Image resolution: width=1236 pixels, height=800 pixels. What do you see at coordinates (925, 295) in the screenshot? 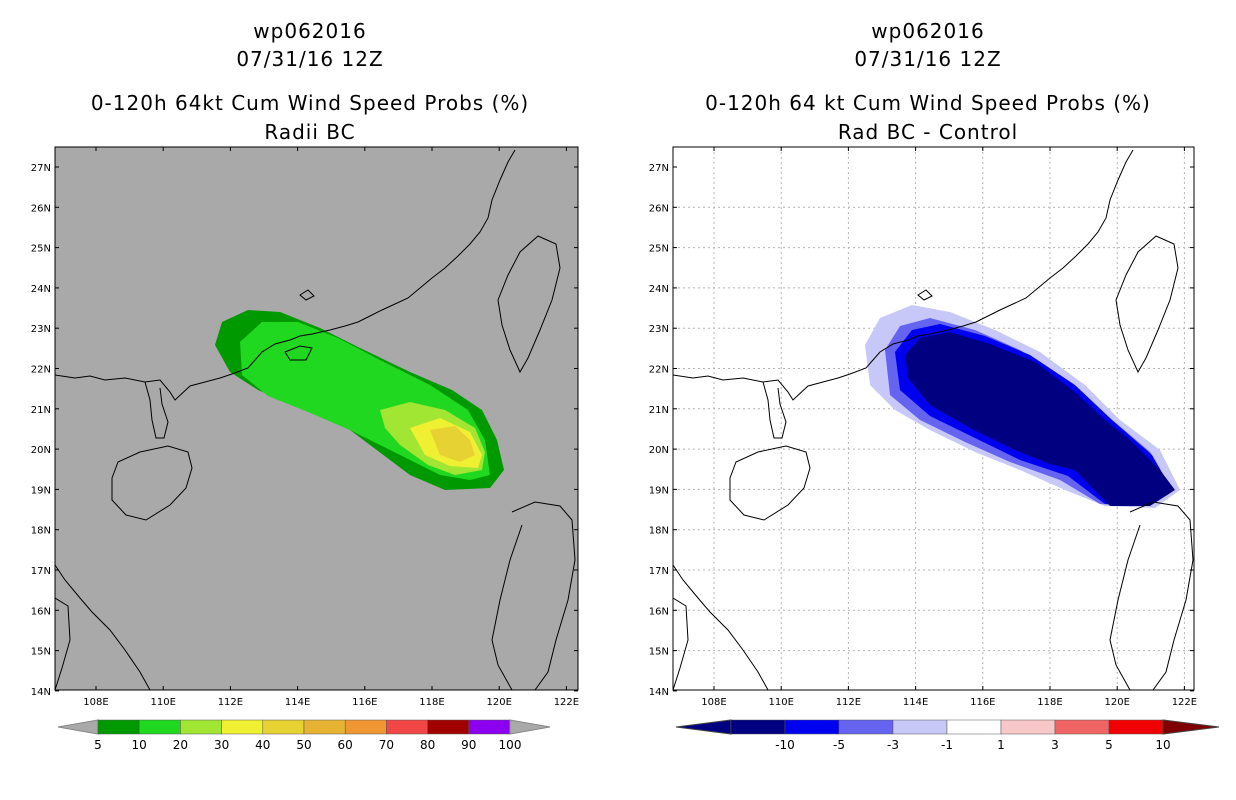
I see `small-island` at bounding box center [925, 295].